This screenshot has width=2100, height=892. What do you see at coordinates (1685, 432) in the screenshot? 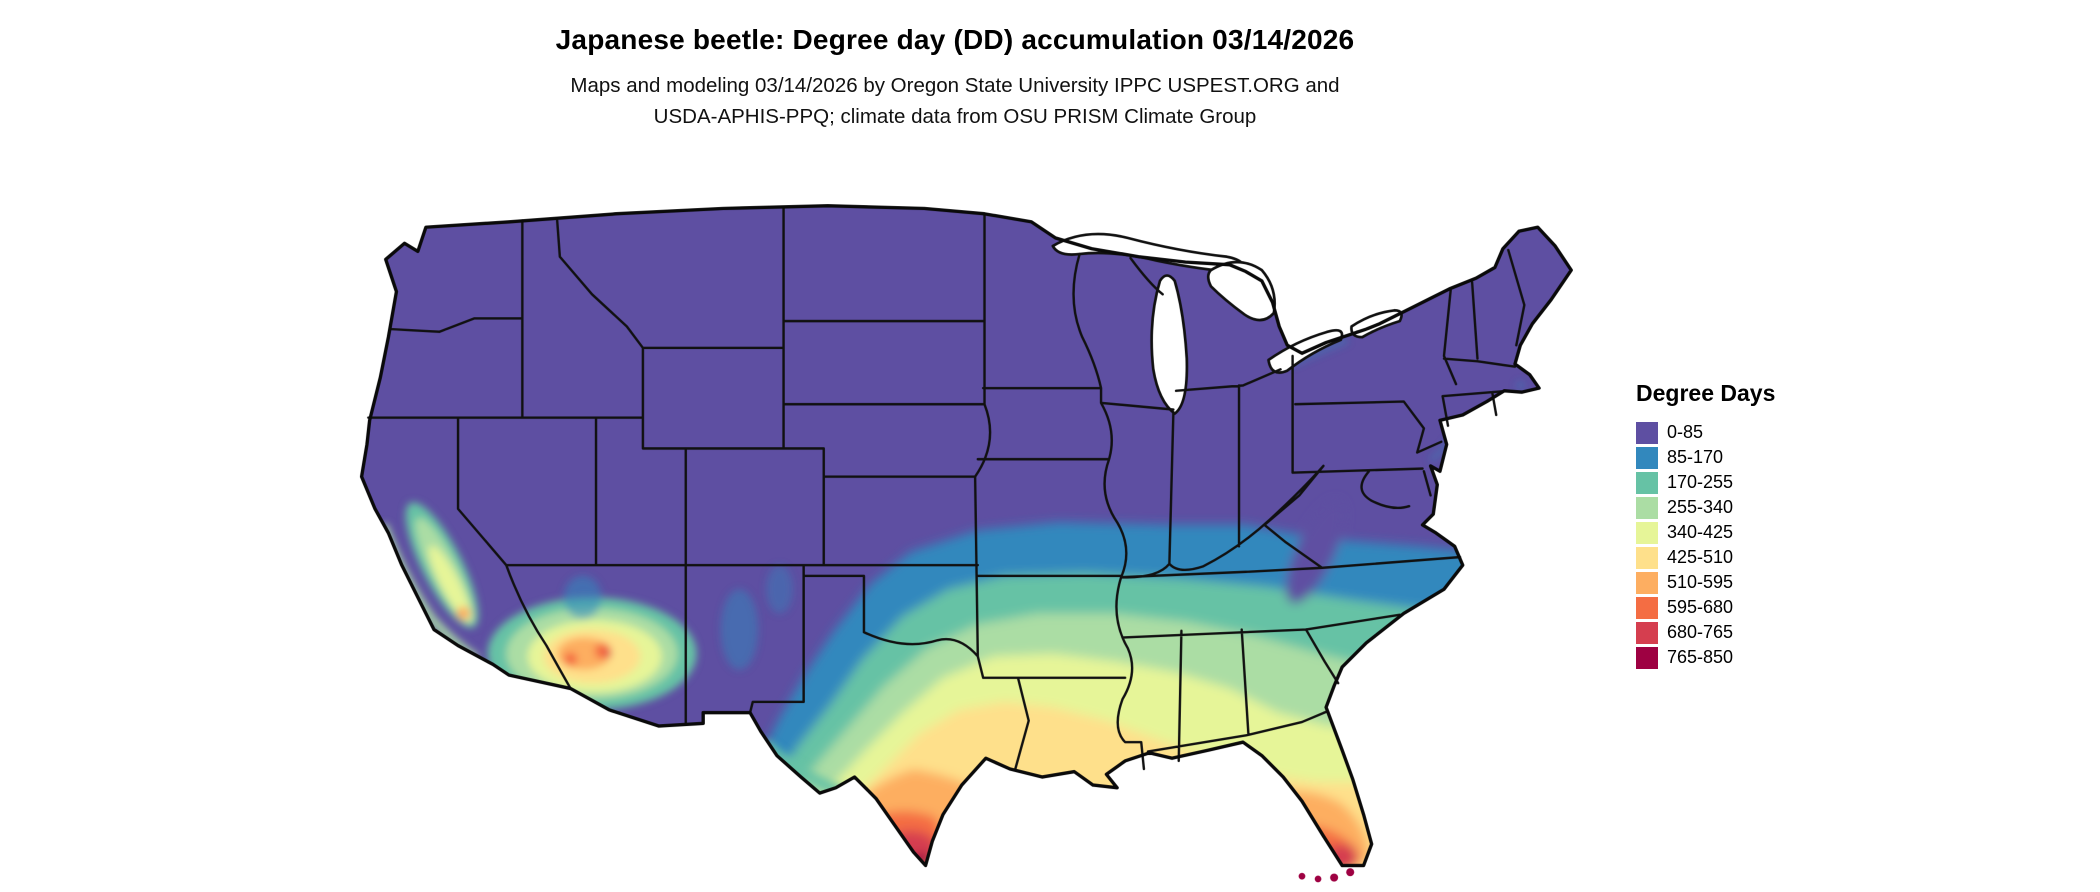
I see `legend-label: 0-85` at bounding box center [1685, 432].